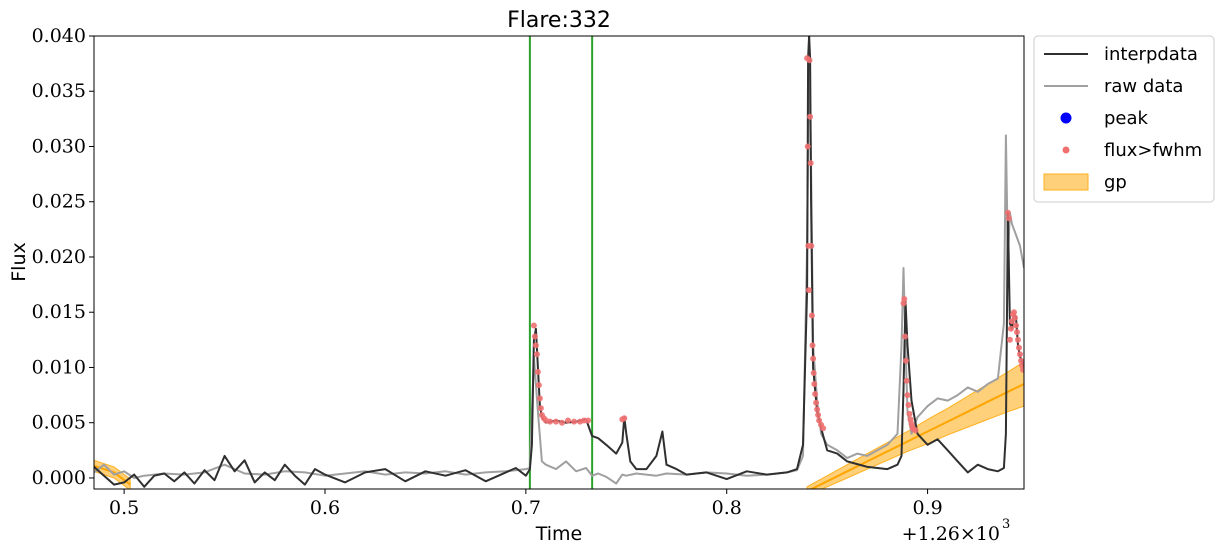 The height and width of the screenshot is (554, 1222). Describe the element at coordinates (59, 202) in the screenshot. I see `y-tick-label: 0.025` at that location.